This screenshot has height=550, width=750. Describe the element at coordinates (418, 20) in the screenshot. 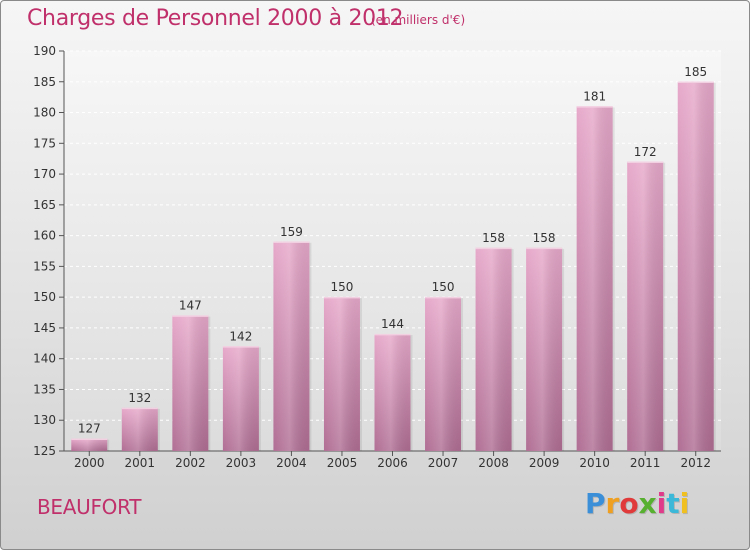

I see `chart-subtitle: (en milliers d'€)` at that location.